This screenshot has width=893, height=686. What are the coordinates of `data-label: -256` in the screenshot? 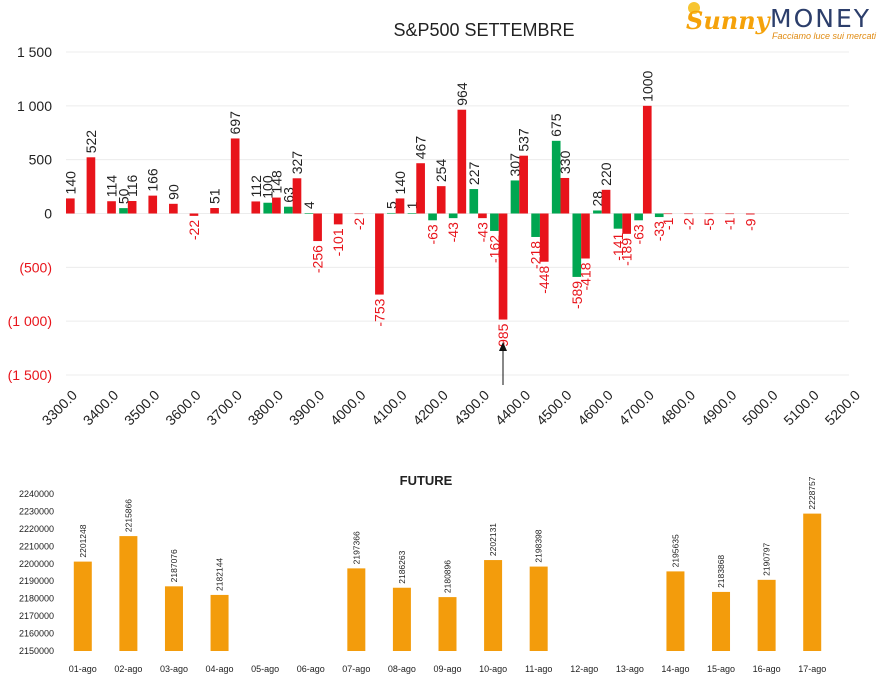 It's located at (318, 259).